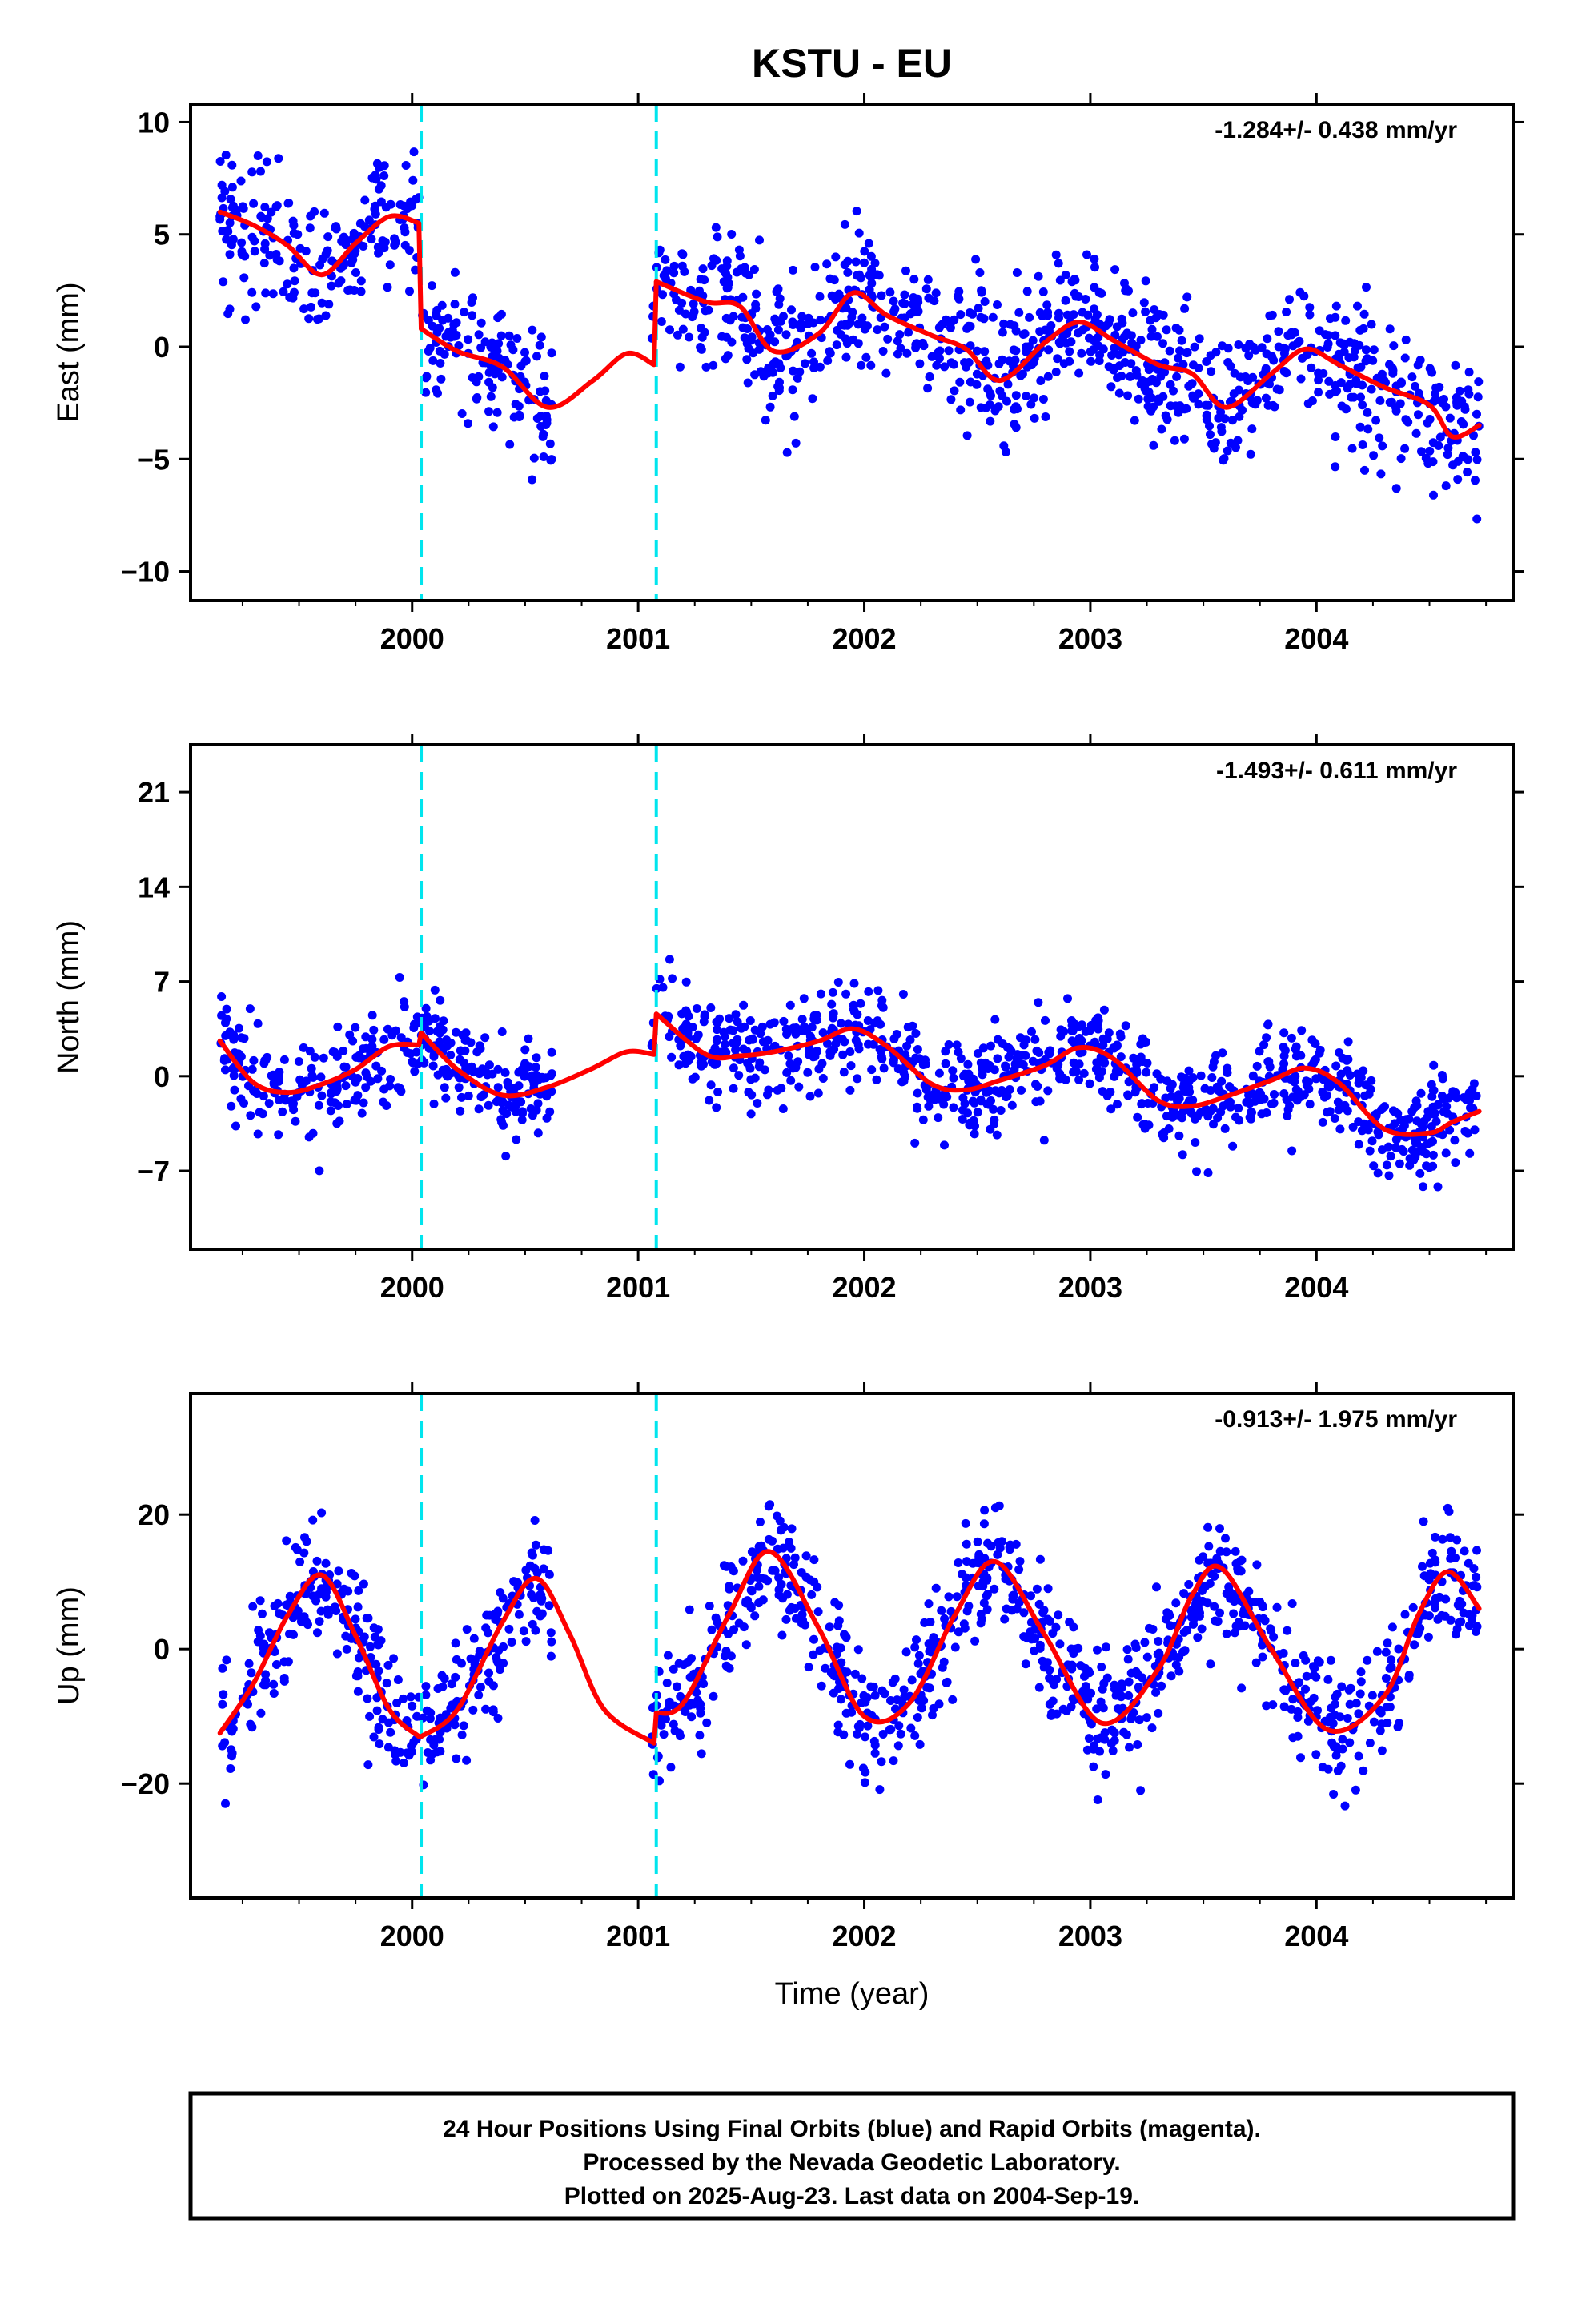 The height and width of the screenshot is (2324, 1582). What do you see at coordinates (864, 1936) in the screenshot?
I see `up-x-tick-label: 2002` at bounding box center [864, 1936].